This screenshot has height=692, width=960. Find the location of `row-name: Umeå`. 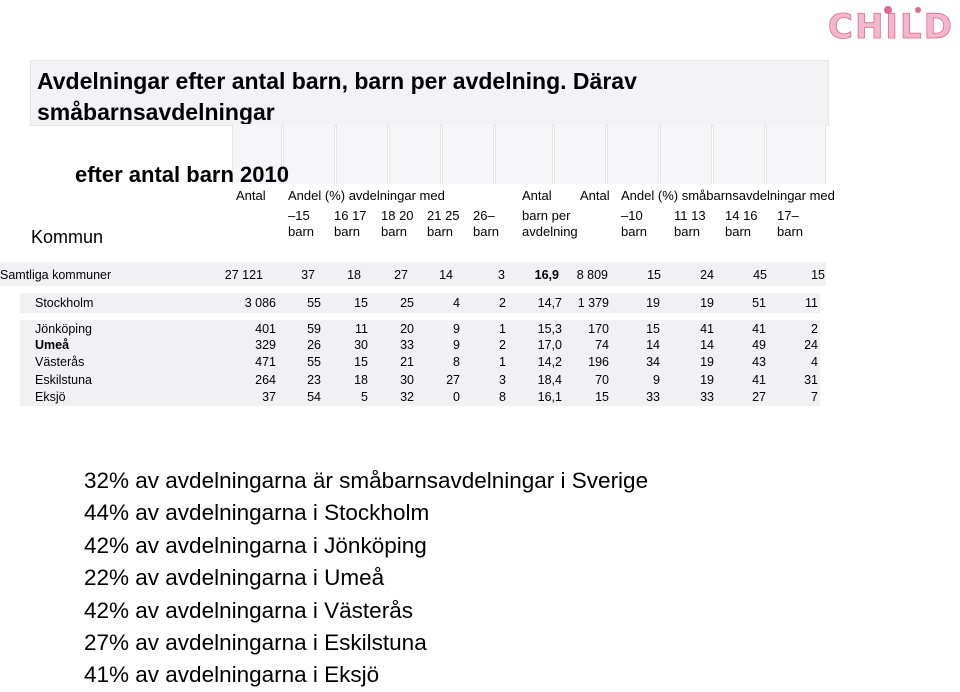

row-name: Umeå is located at coordinates (52, 345).